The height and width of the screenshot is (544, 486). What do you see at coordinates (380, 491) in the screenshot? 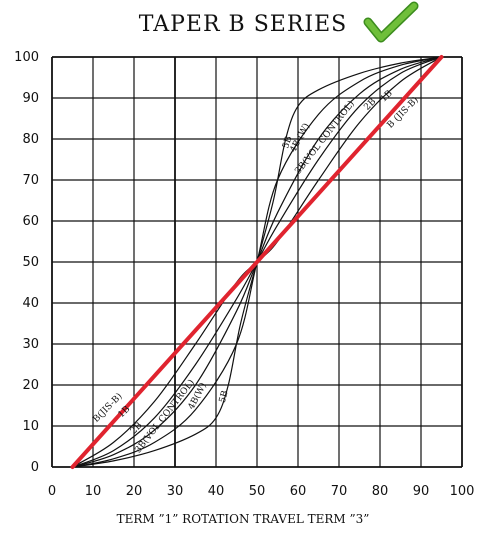
I see `x-tick-label: 80` at bounding box center [380, 491].